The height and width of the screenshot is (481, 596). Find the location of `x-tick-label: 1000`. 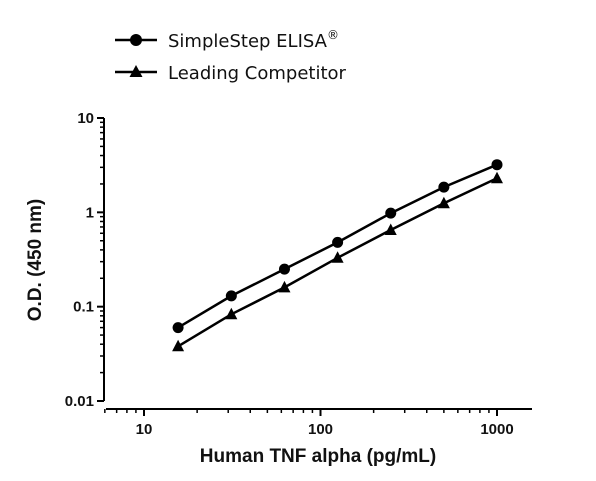

x-tick-label: 1000 is located at coordinates (496, 429).